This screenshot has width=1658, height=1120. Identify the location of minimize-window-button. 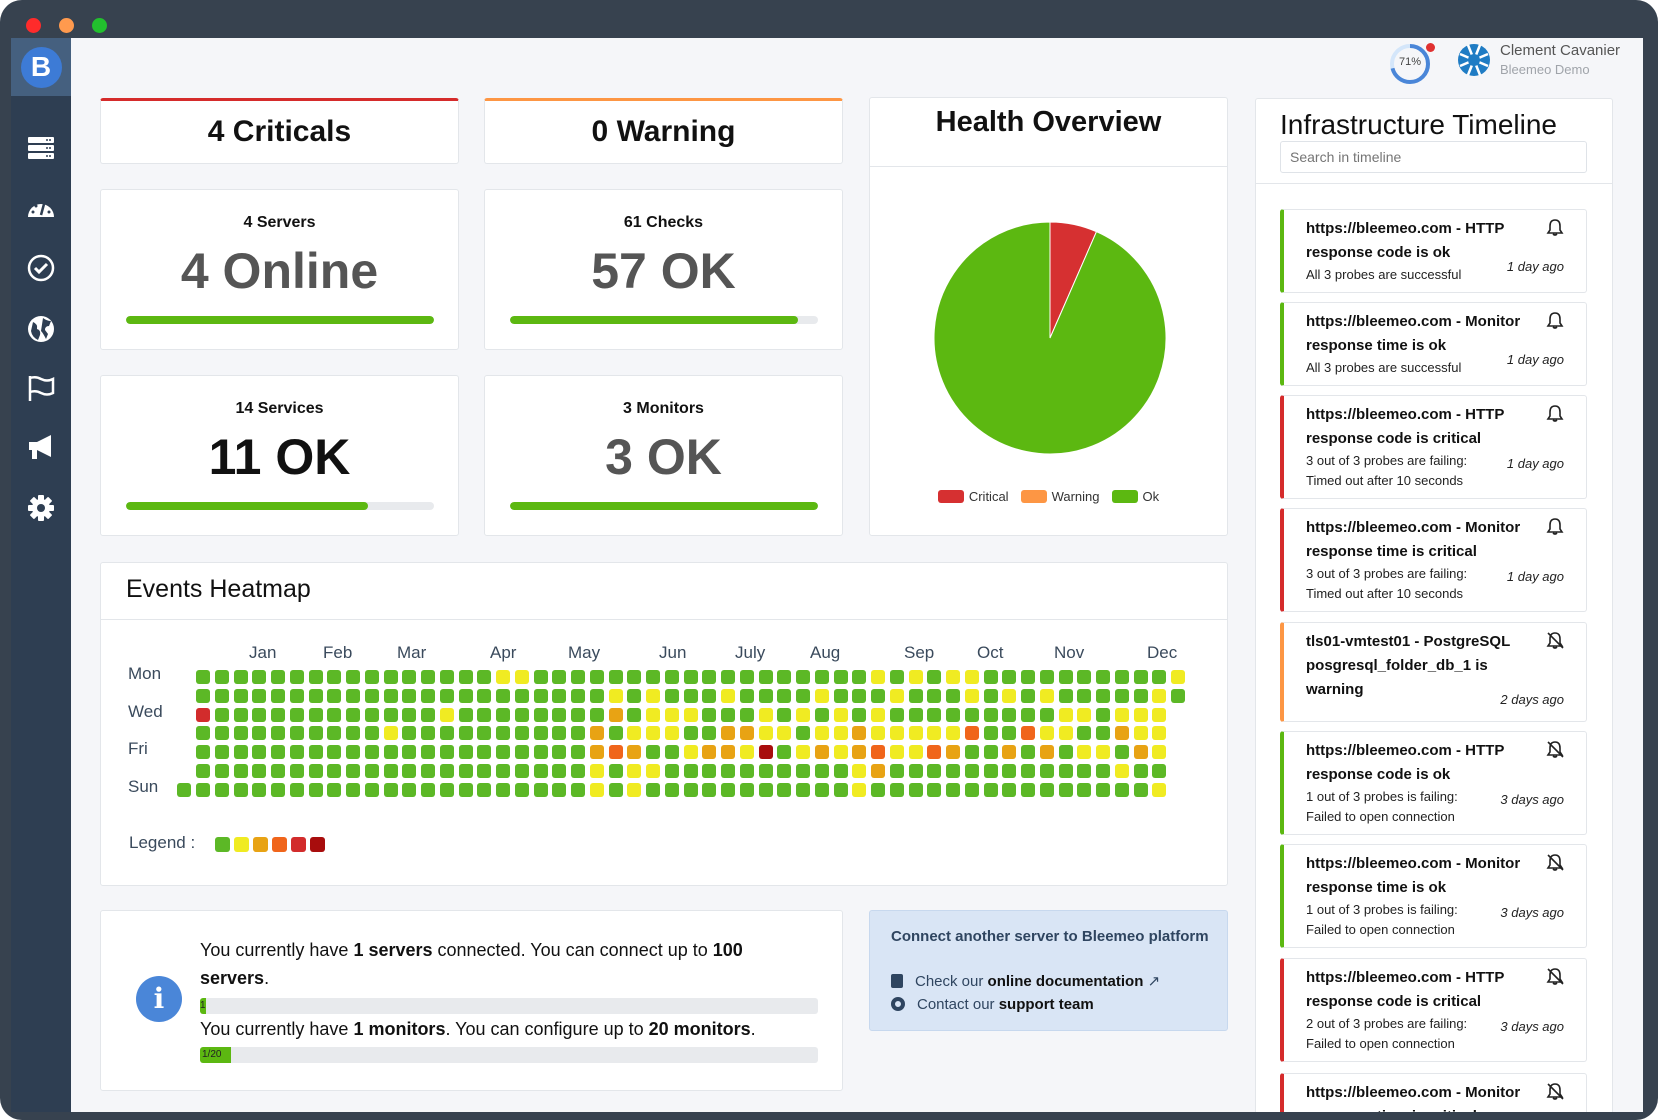
(66, 25).